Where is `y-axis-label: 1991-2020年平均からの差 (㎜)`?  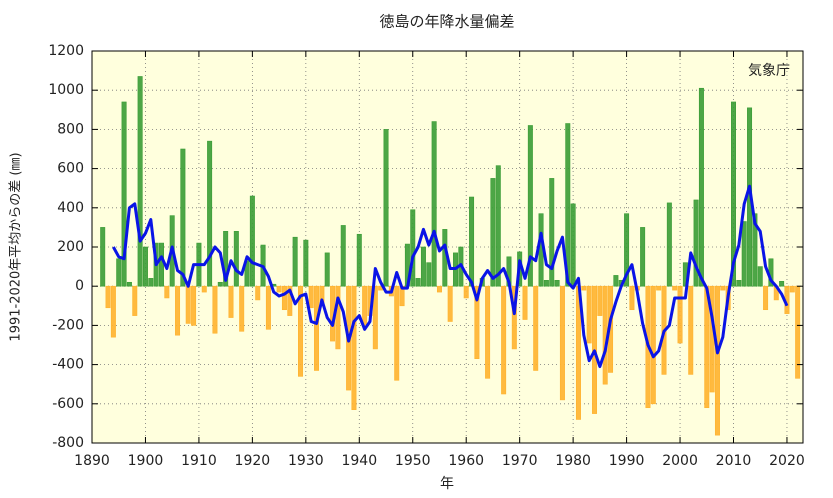
y-axis-label: 1991-2020年平均からの差 (㎜) is located at coordinates (16, 246).